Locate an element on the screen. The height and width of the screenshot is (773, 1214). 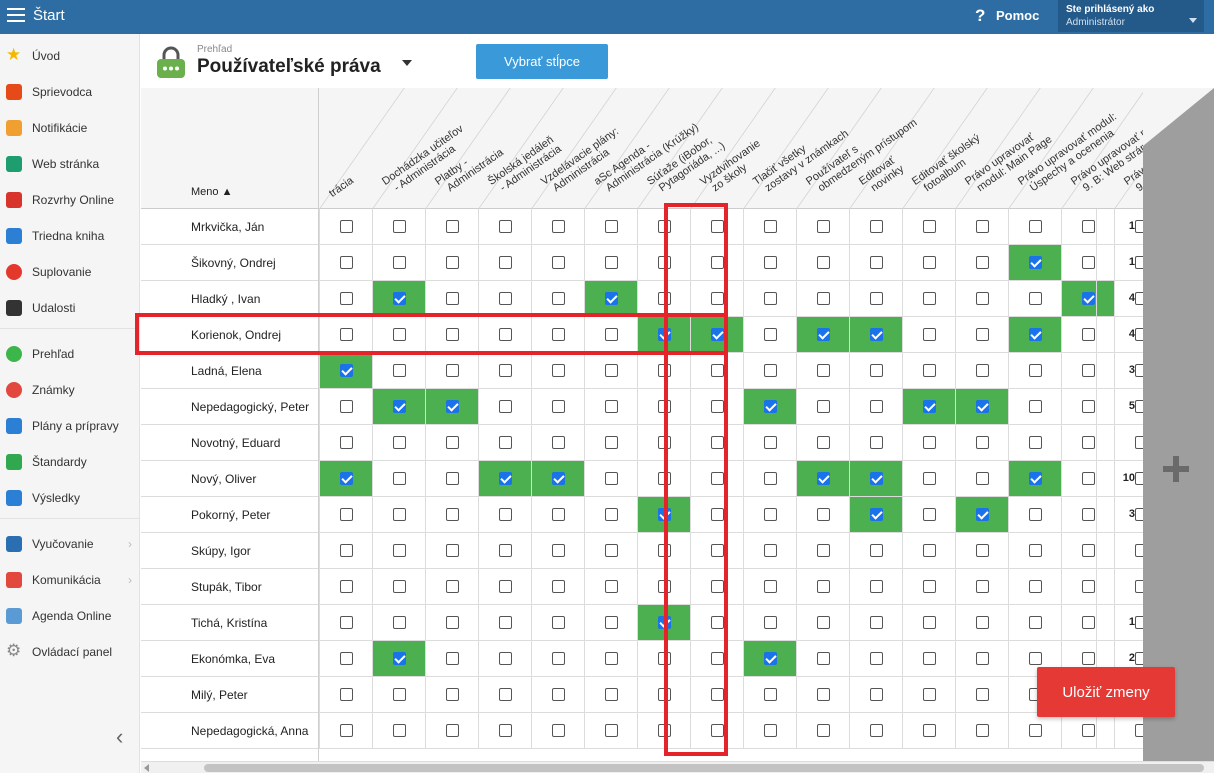
plus-icon is located at coordinates (1176, 469).